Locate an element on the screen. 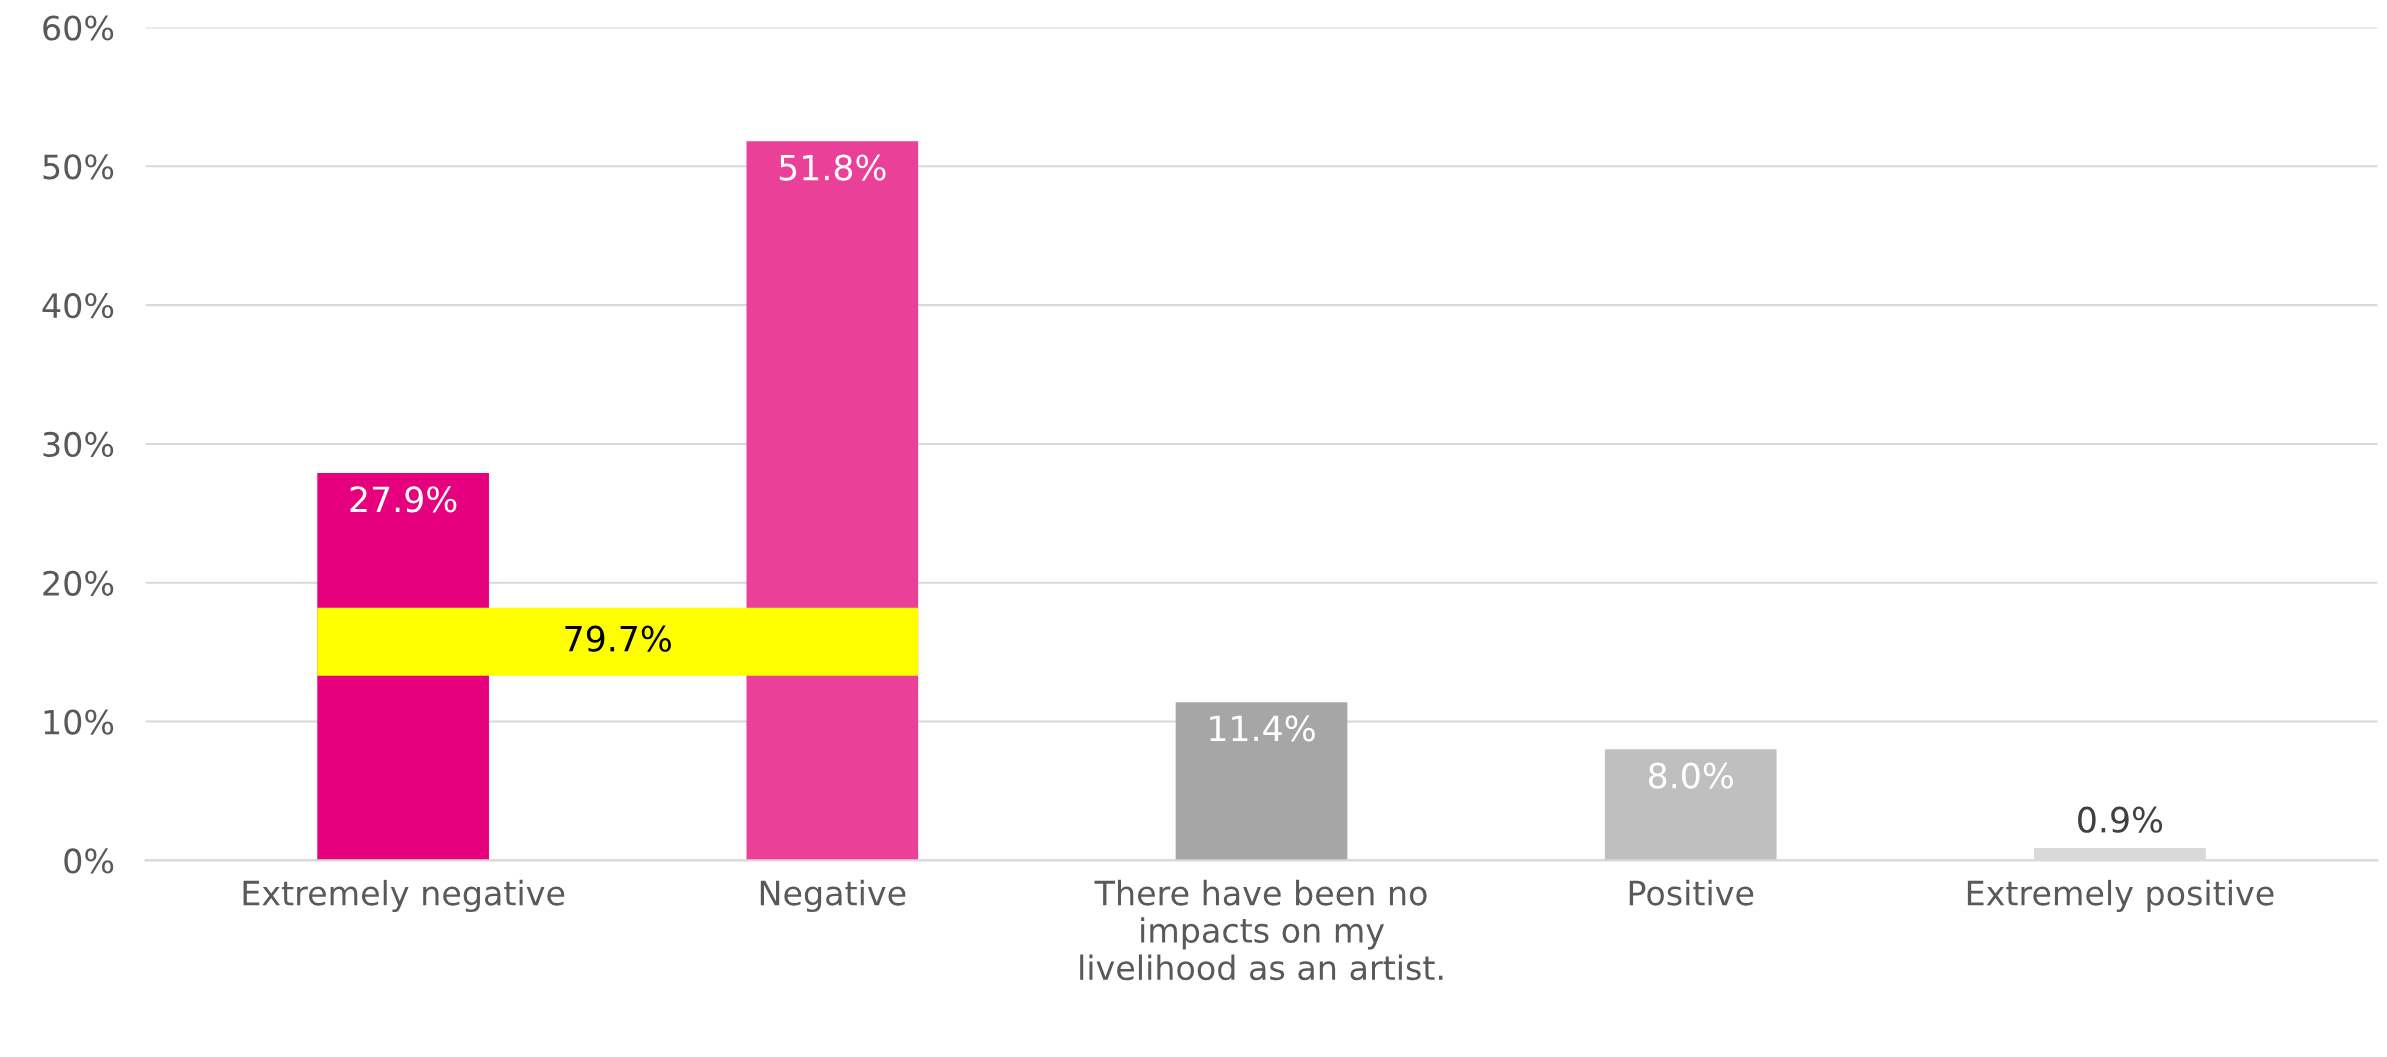 The image size is (2387, 1057). x-tick-label: There have been no impacts on my livelihood as an artist. is located at coordinates (1261, 930).